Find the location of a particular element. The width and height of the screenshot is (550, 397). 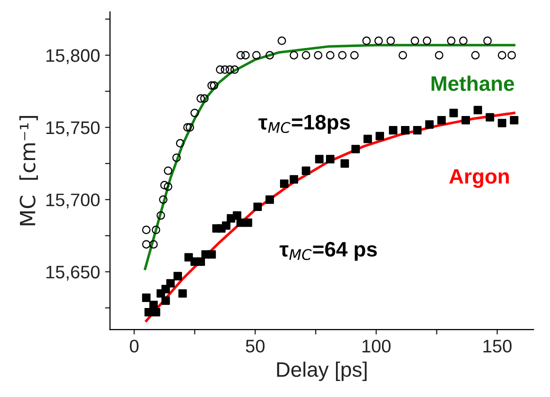

x-tick-label: 0 is located at coordinates (134, 346).